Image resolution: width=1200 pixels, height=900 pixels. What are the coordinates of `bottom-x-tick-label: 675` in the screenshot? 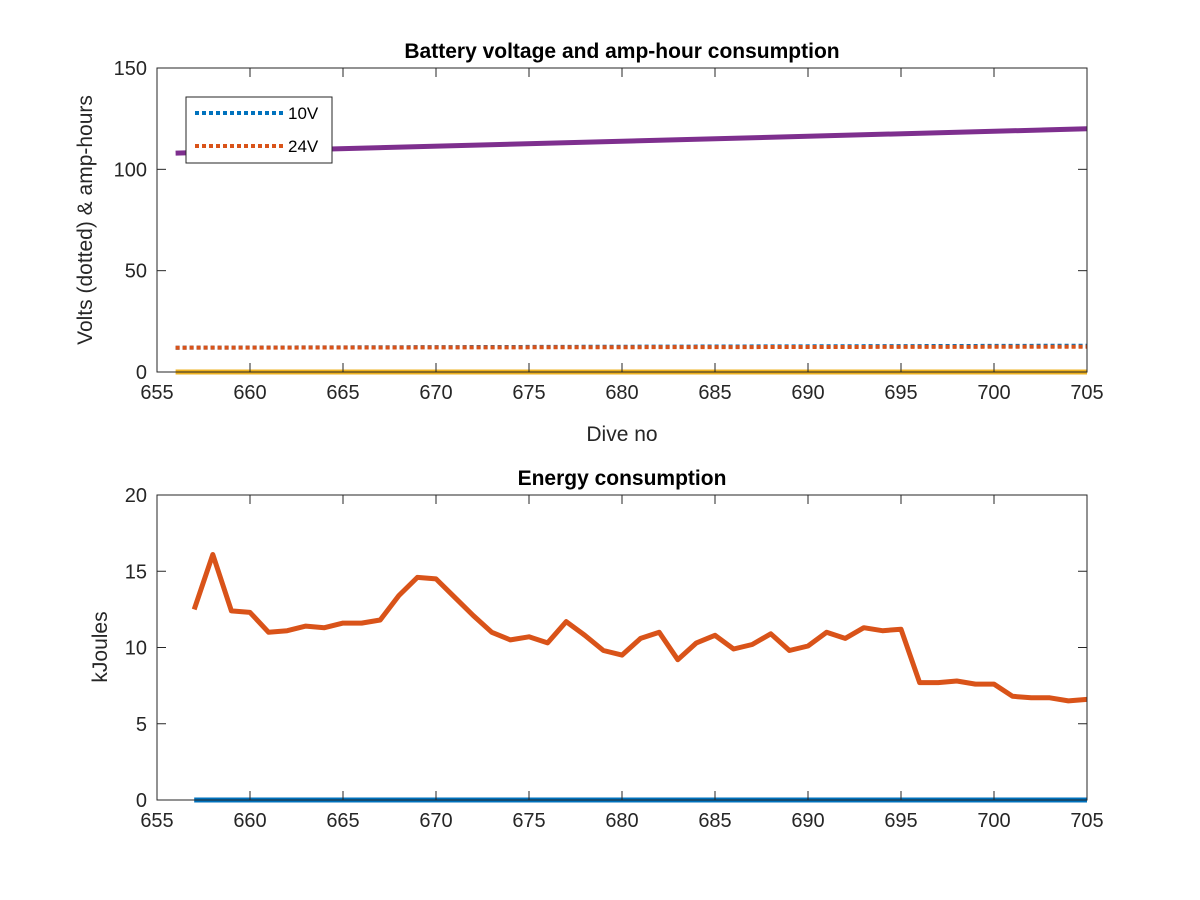 It's located at (528, 821).